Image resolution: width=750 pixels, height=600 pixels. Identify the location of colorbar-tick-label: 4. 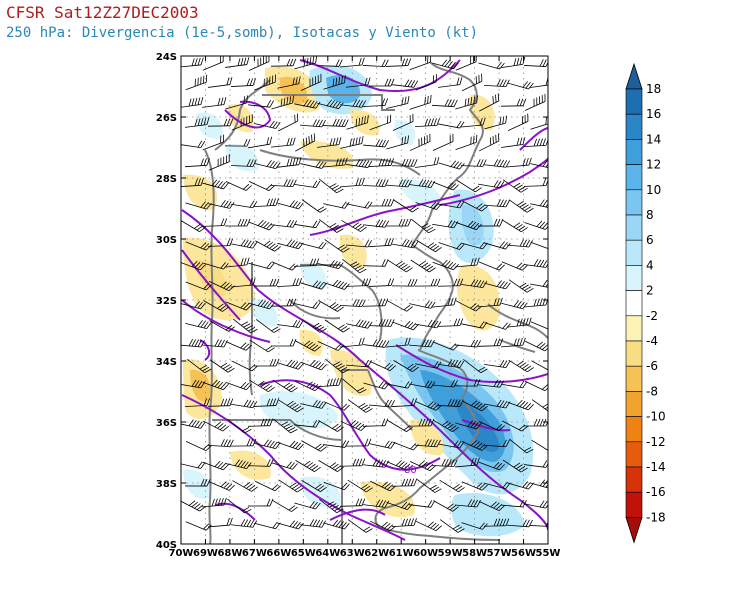
(650, 265).